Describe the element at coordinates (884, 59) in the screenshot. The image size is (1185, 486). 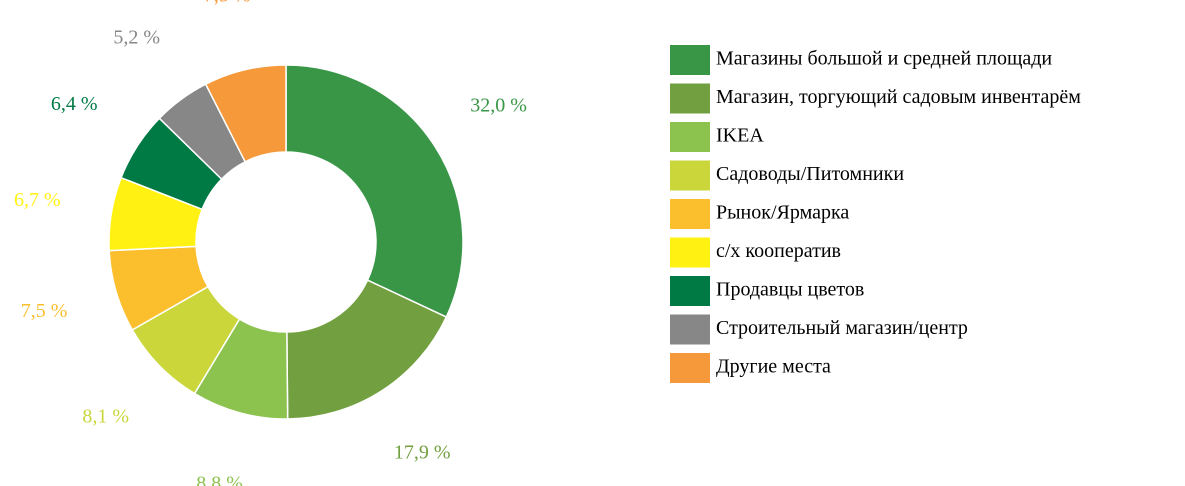
I see `legend-label: Магазины большой и средней площади` at that location.